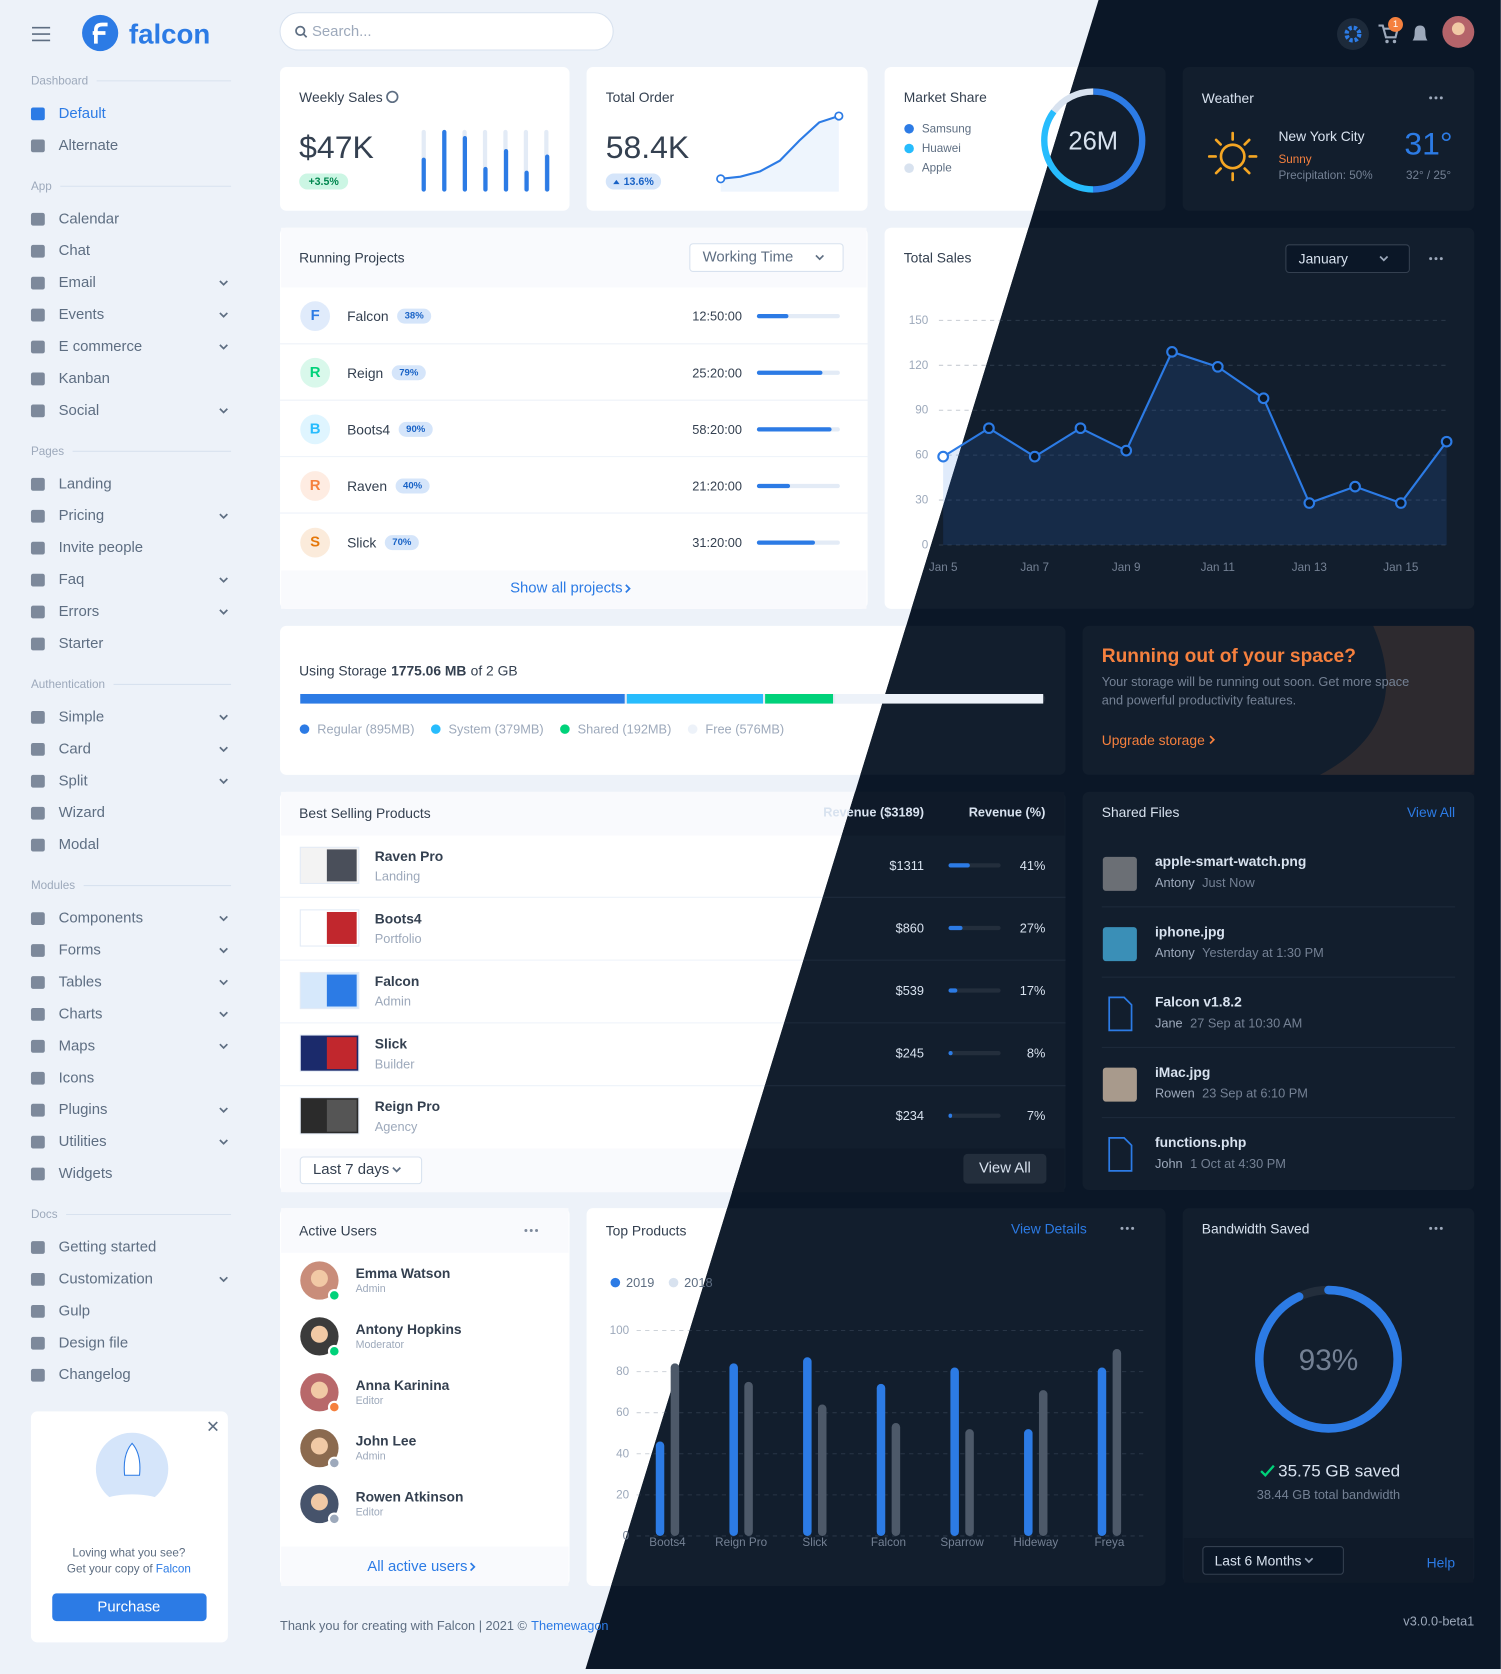  What do you see at coordinates (1229, 656) in the screenshot?
I see `alert-title: Running out of your space?` at bounding box center [1229, 656].